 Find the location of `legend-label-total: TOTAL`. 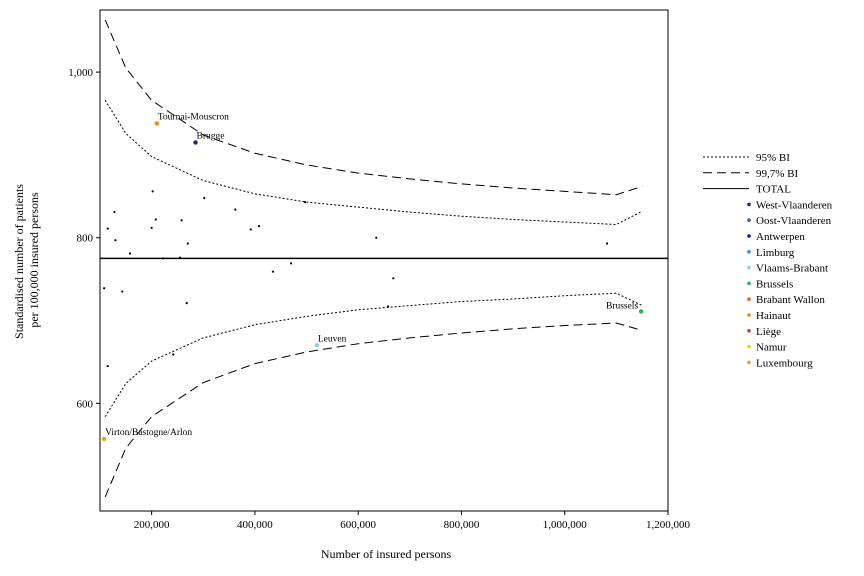

legend-label-total: TOTAL is located at coordinates (773, 190).